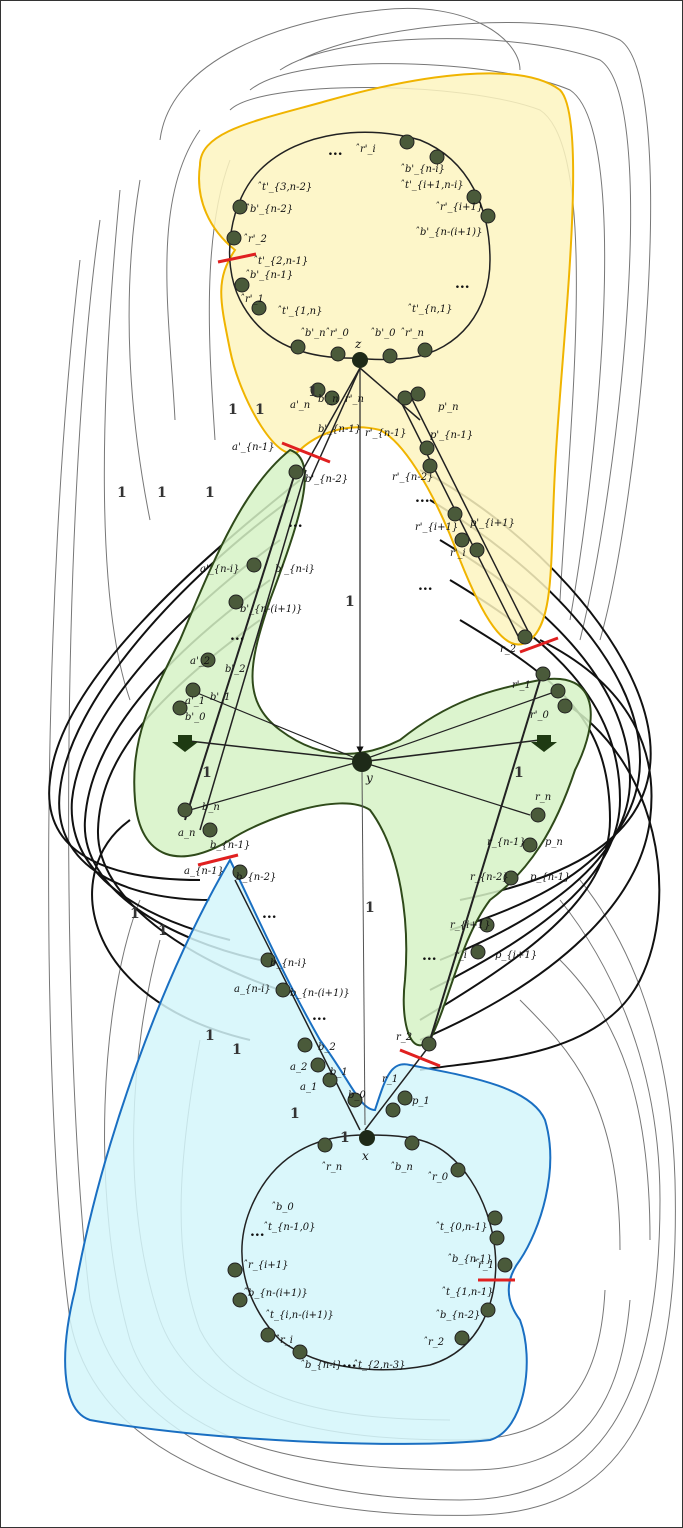 Image resolution: width=683 pixels, height=1528 pixels. What do you see at coordinates (459, 207) in the screenshot?
I see `node-label: ̂r'_{i+1}` at bounding box center [459, 207].